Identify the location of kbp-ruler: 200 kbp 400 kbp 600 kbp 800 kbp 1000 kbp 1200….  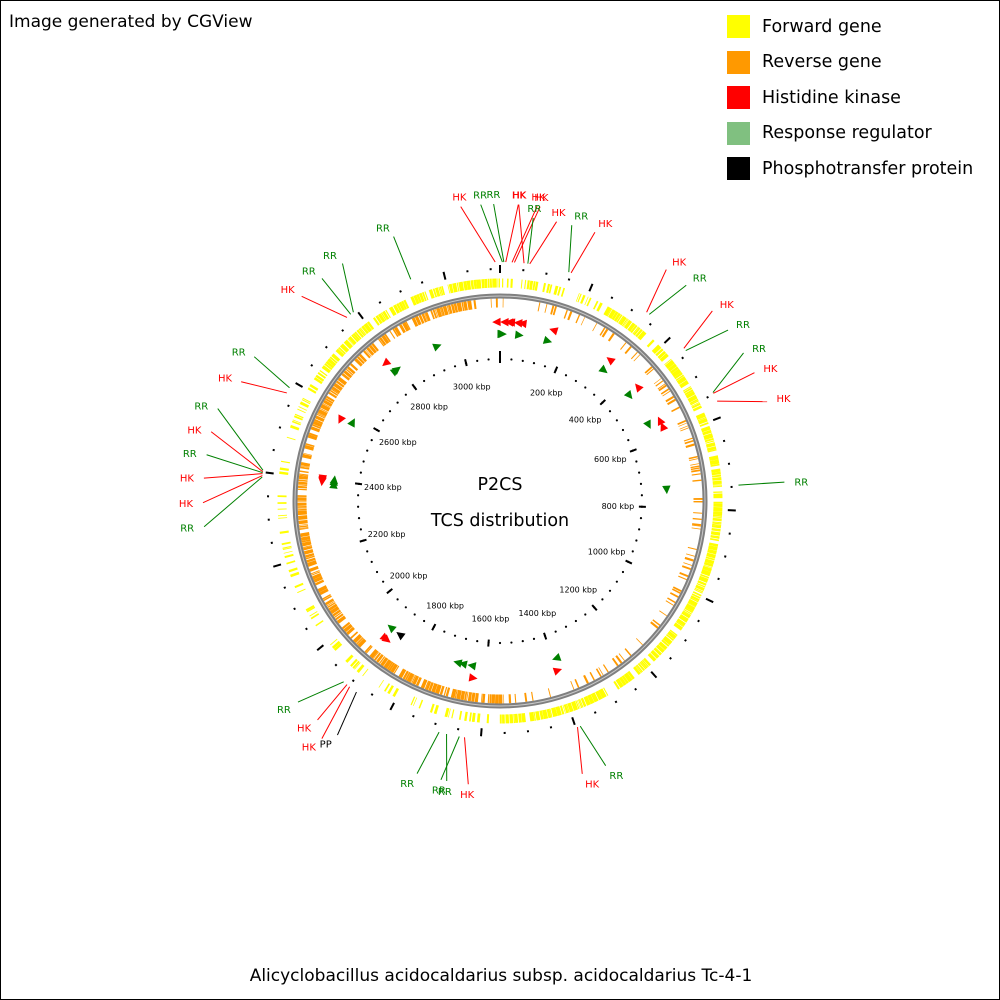
(500, 499).